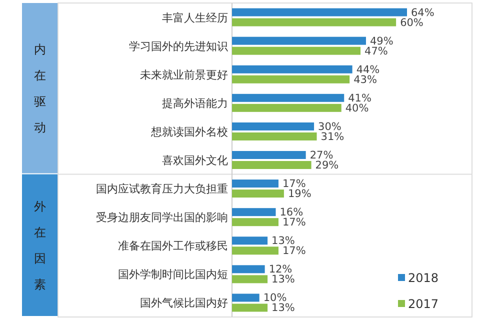 The width and height of the screenshot is (480, 320). Describe the element at coordinates (280, 270) in the screenshot. I see `data-label: 12%` at that location.